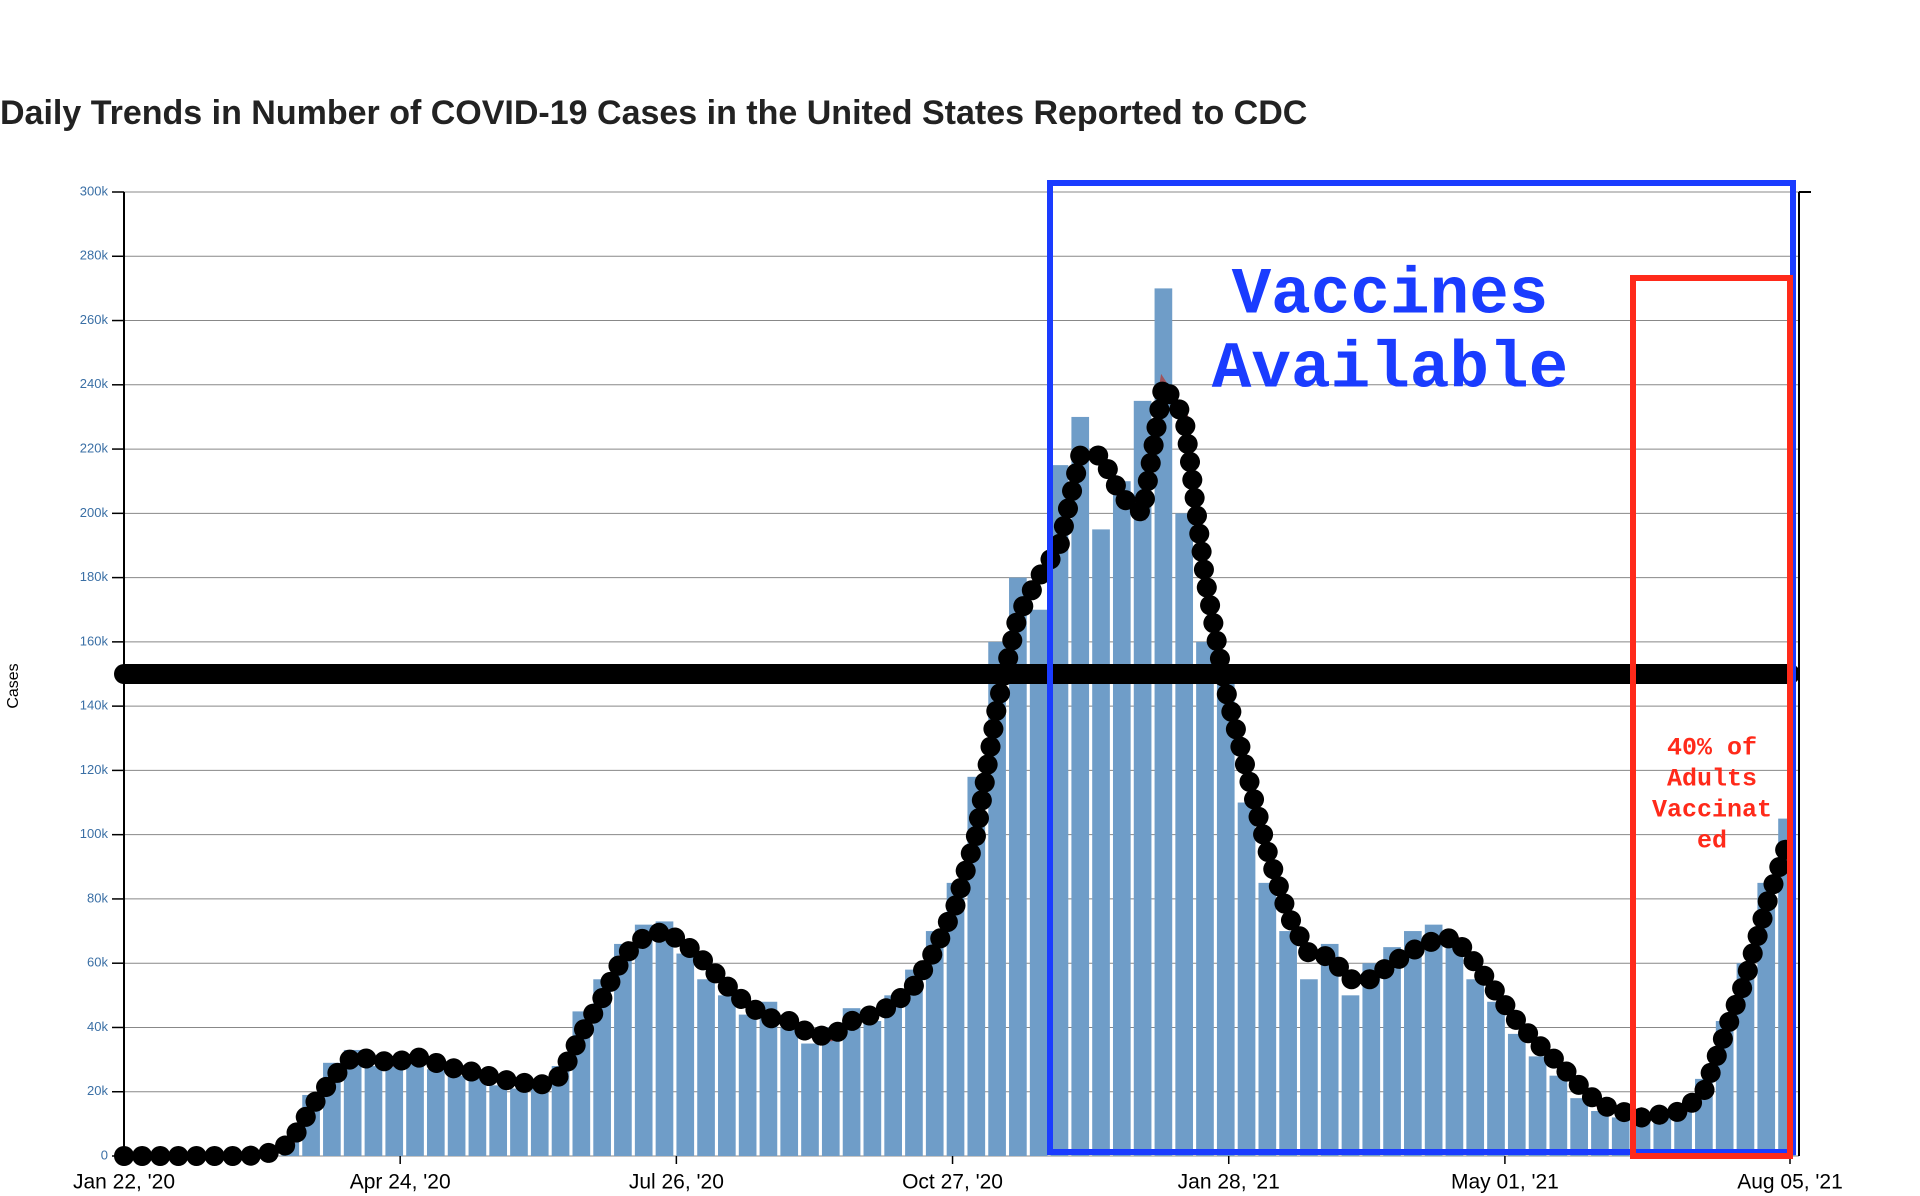 The image size is (1920, 1196). What do you see at coordinates (94, 705) in the screenshot?
I see `y-tick-label: 140k` at bounding box center [94, 705].